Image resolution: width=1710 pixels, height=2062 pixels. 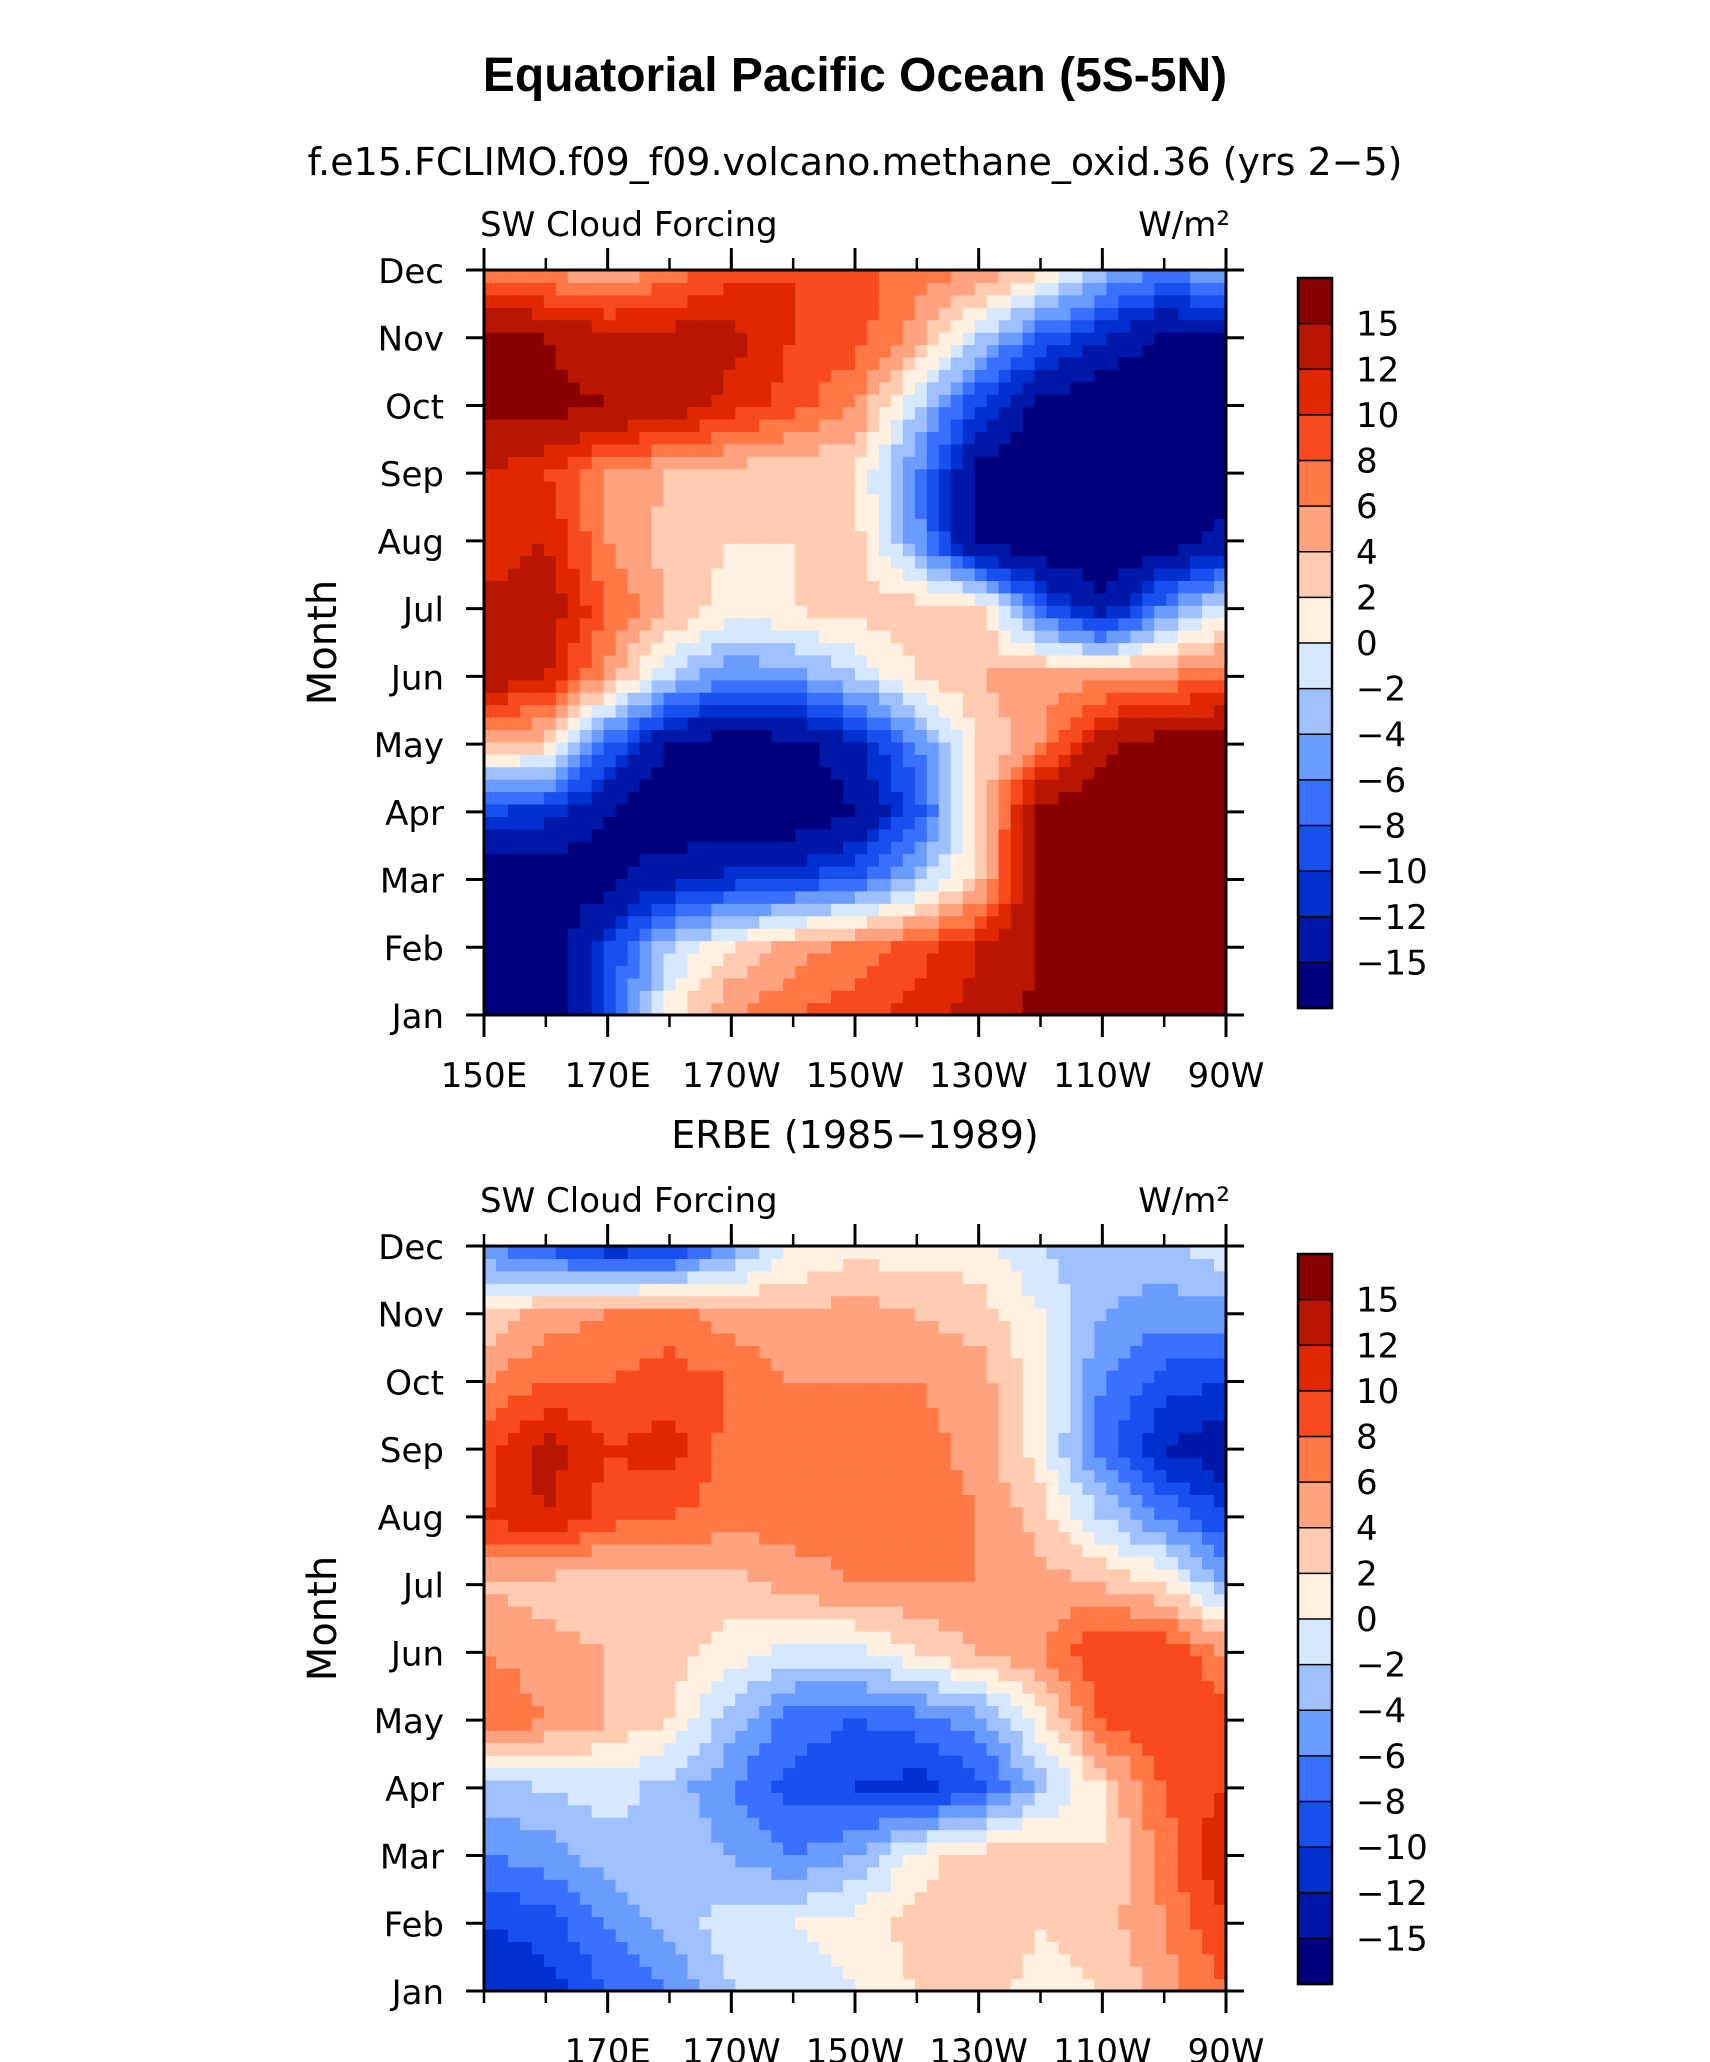 I want to click on y-tick-label: Oct, so click(x=414, y=407).